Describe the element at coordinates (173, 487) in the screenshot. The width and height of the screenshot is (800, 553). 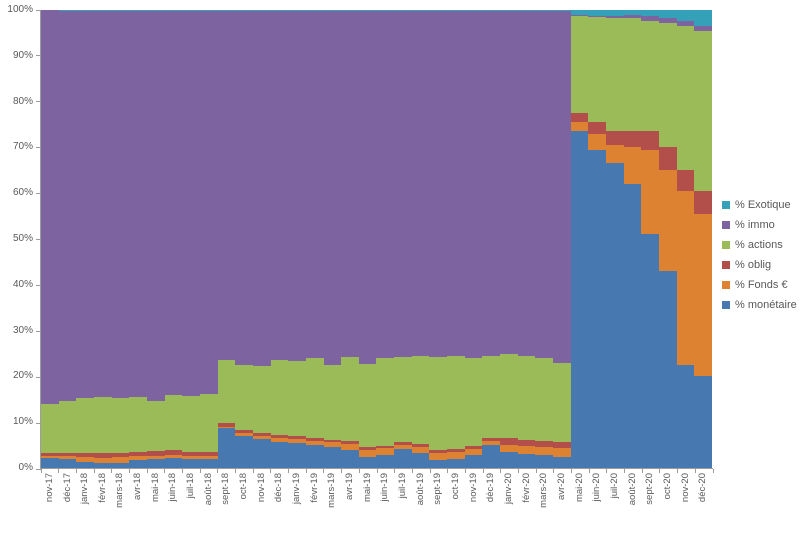
I see `x-tick-label: juin-18` at that location.